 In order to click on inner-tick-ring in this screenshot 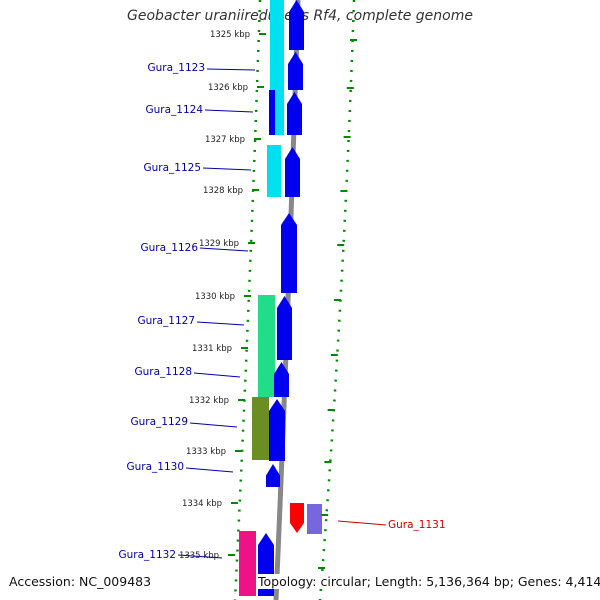, I will do `click(247, 300)`.